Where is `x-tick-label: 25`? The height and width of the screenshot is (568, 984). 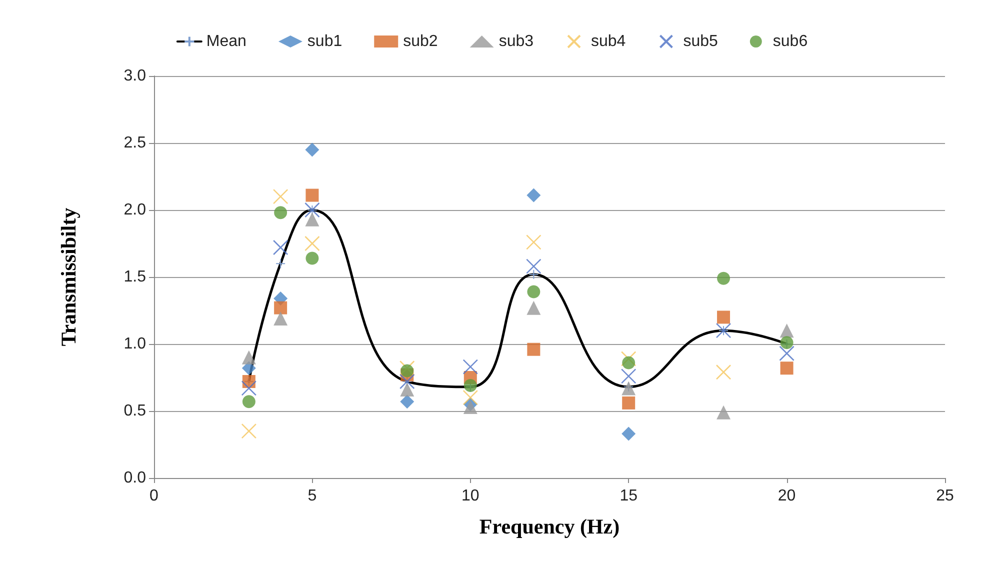
x-tick-label: 25 is located at coordinates (945, 496).